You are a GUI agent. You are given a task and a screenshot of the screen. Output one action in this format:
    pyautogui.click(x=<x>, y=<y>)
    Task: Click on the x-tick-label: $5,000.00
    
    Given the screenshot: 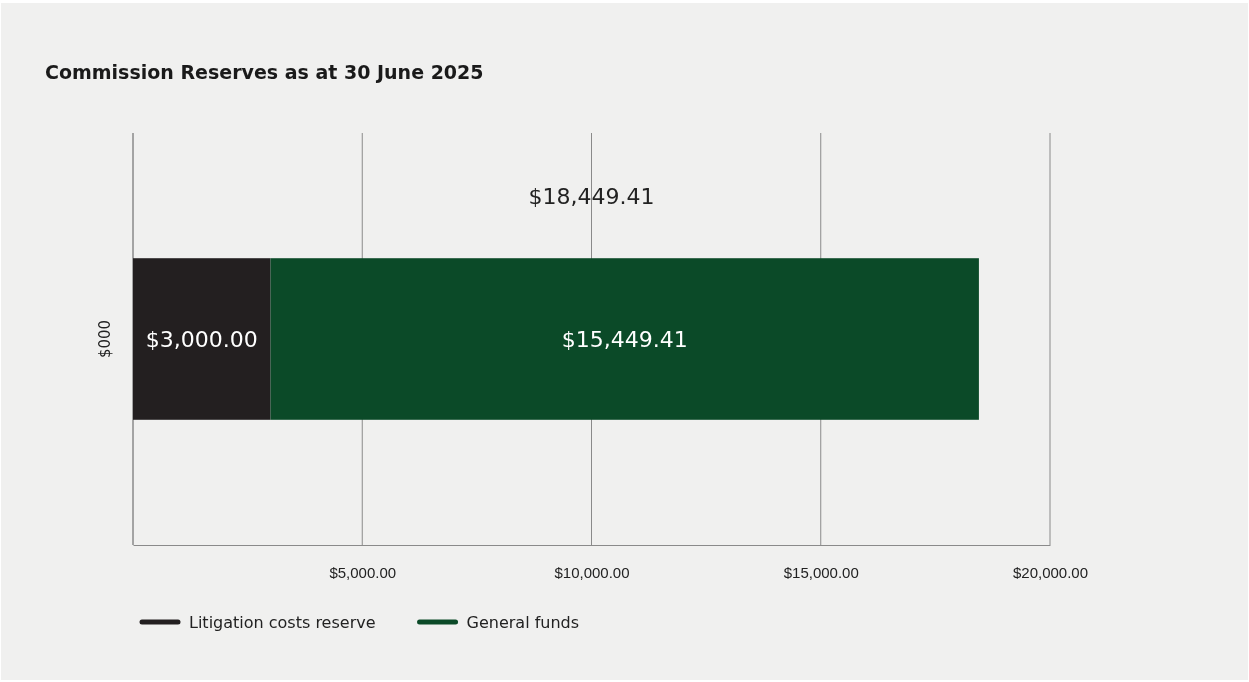 What is the action you would take?
    pyautogui.click(x=363, y=572)
    